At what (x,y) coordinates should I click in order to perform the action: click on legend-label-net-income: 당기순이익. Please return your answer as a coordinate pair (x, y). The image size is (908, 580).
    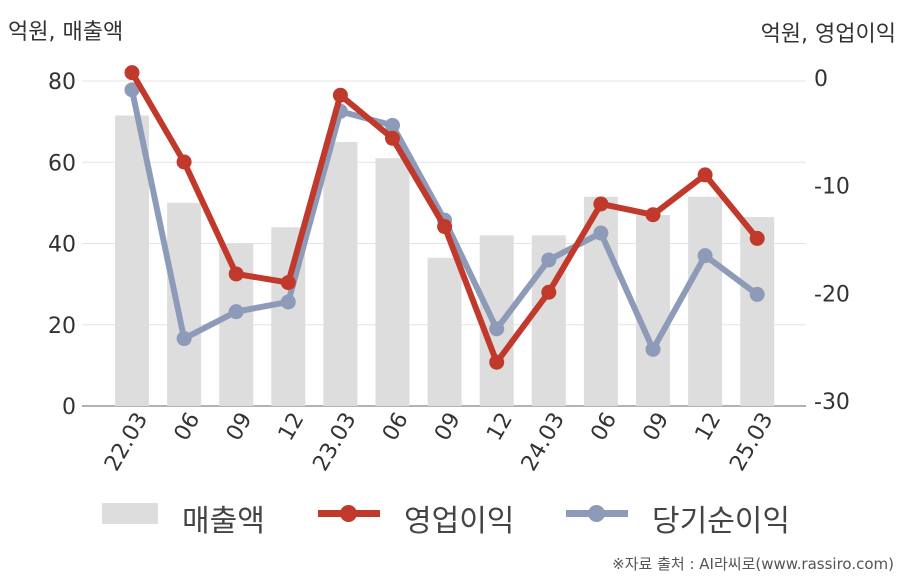
    Looking at the image, I should click on (721, 521).